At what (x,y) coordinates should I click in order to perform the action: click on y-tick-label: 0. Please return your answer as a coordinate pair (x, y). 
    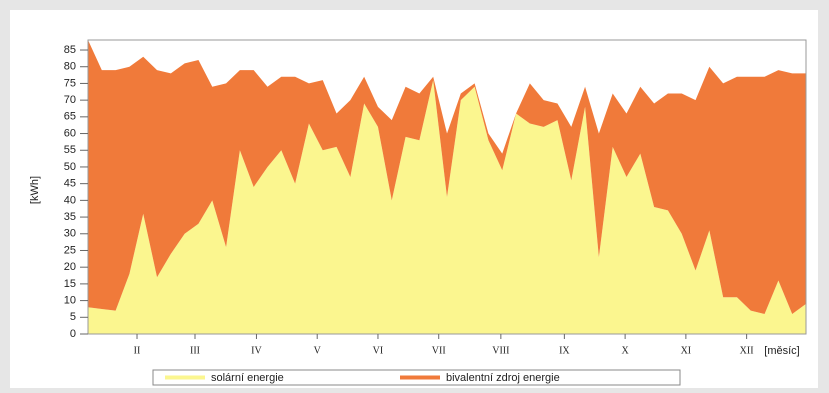
    Looking at the image, I should click on (73, 334).